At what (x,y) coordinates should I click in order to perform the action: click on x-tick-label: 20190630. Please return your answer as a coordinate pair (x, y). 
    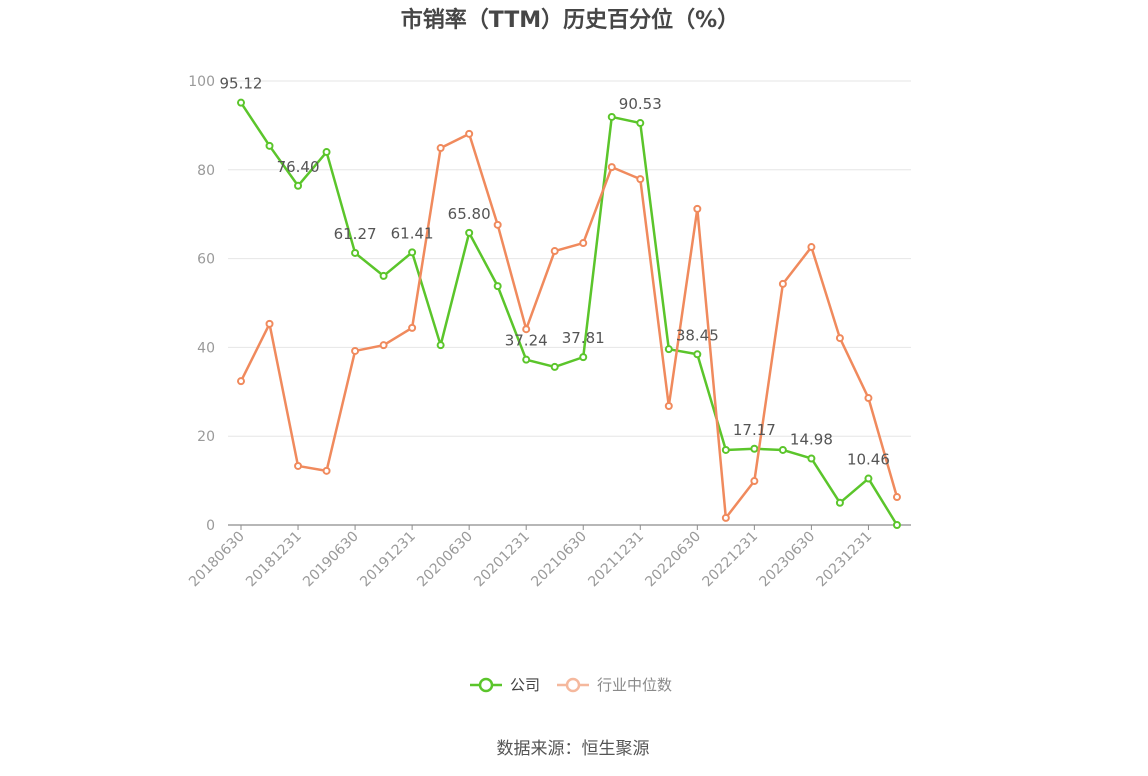
    Looking at the image, I should click on (331, 560).